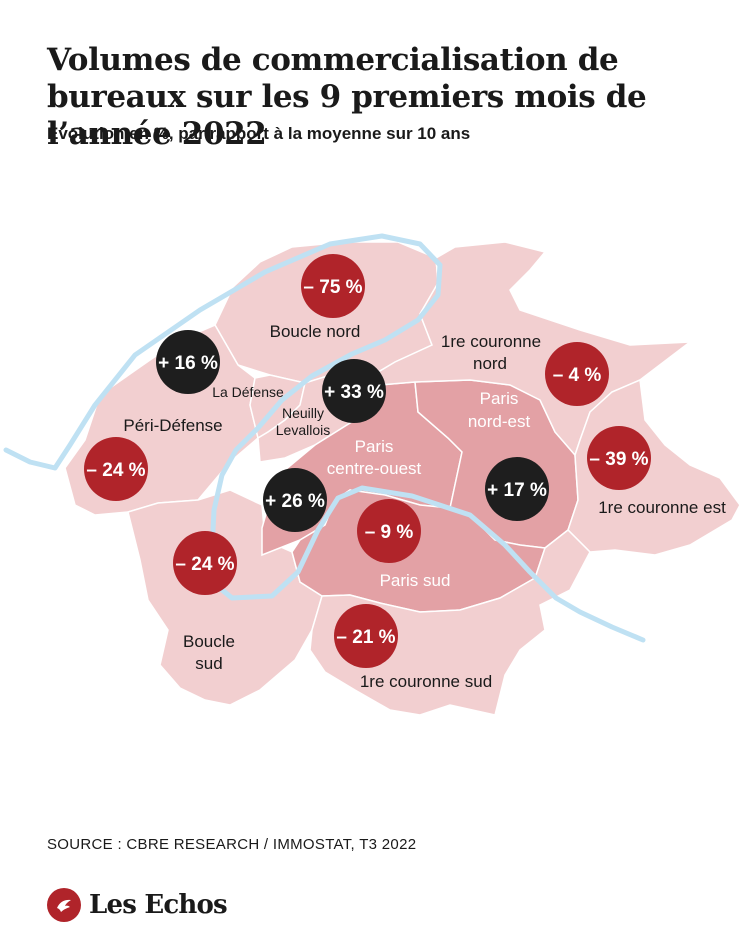 The width and height of the screenshot is (750, 938). What do you see at coordinates (662, 507) in the screenshot?
I see `label-couronne-est: 1re couronne est` at bounding box center [662, 507].